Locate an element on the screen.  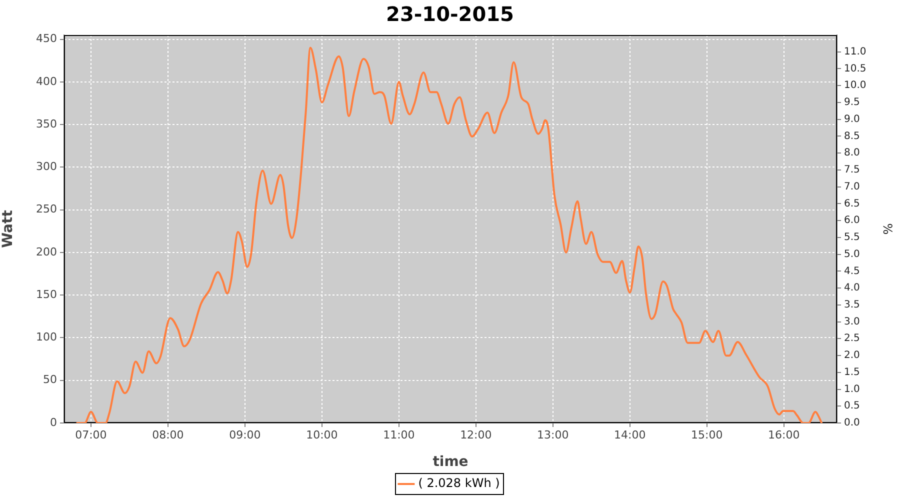
y2-tick-label: 2.5 is located at coordinates (852, 338).